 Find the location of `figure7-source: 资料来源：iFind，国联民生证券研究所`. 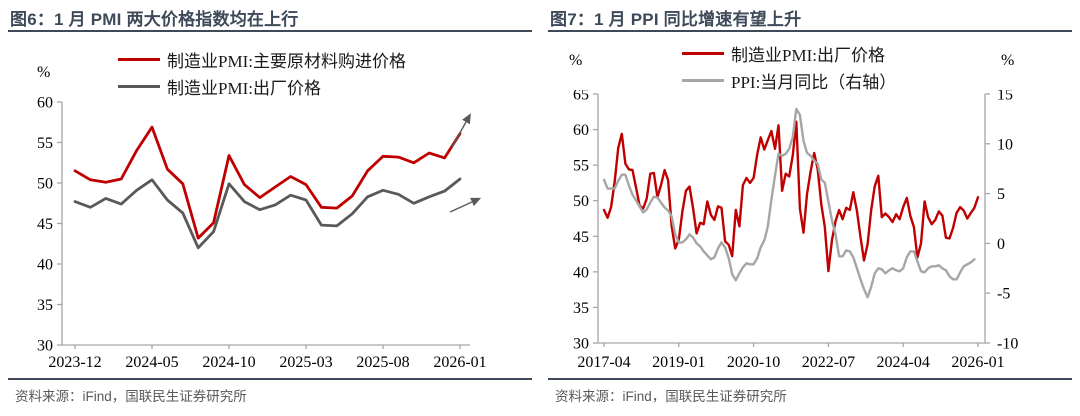

figure7-source: 资料来源：iFind，国联民生证券研究所 is located at coordinates (671, 396).